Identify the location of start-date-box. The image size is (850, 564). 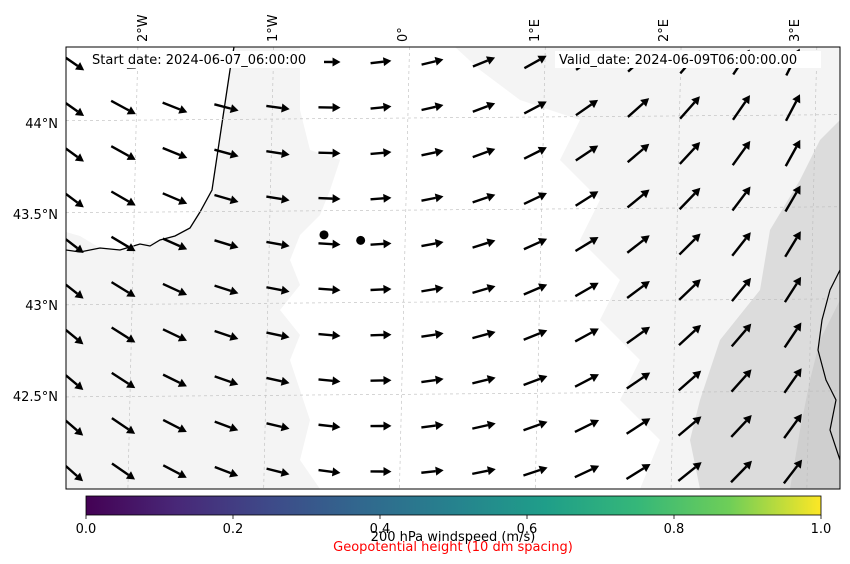
(206, 59).